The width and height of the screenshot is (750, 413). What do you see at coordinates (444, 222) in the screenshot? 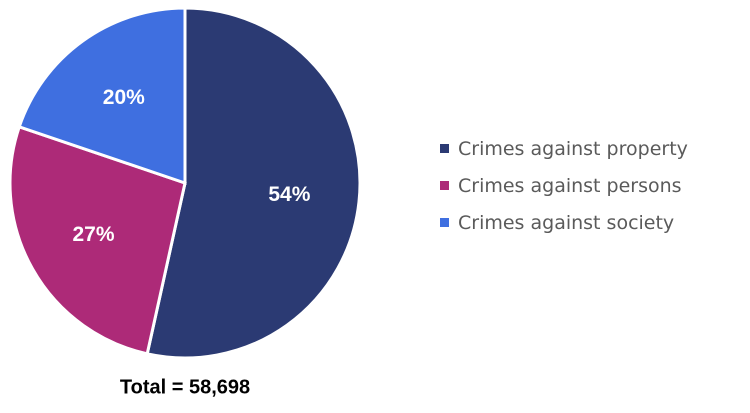
I see `legend-swatch-society` at bounding box center [444, 222].